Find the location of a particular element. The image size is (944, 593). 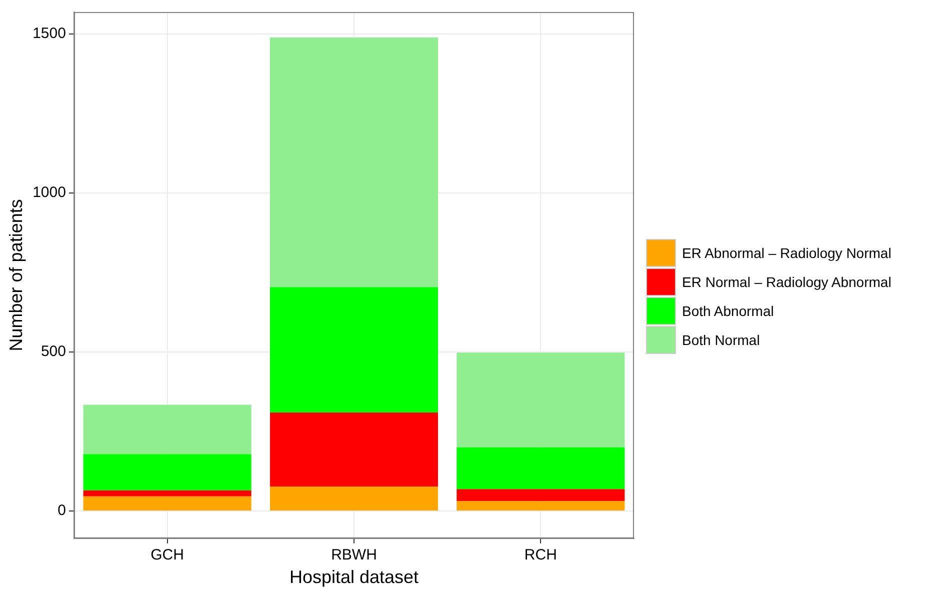

legend-label: Both Normal is located at coordinates (721, 340).